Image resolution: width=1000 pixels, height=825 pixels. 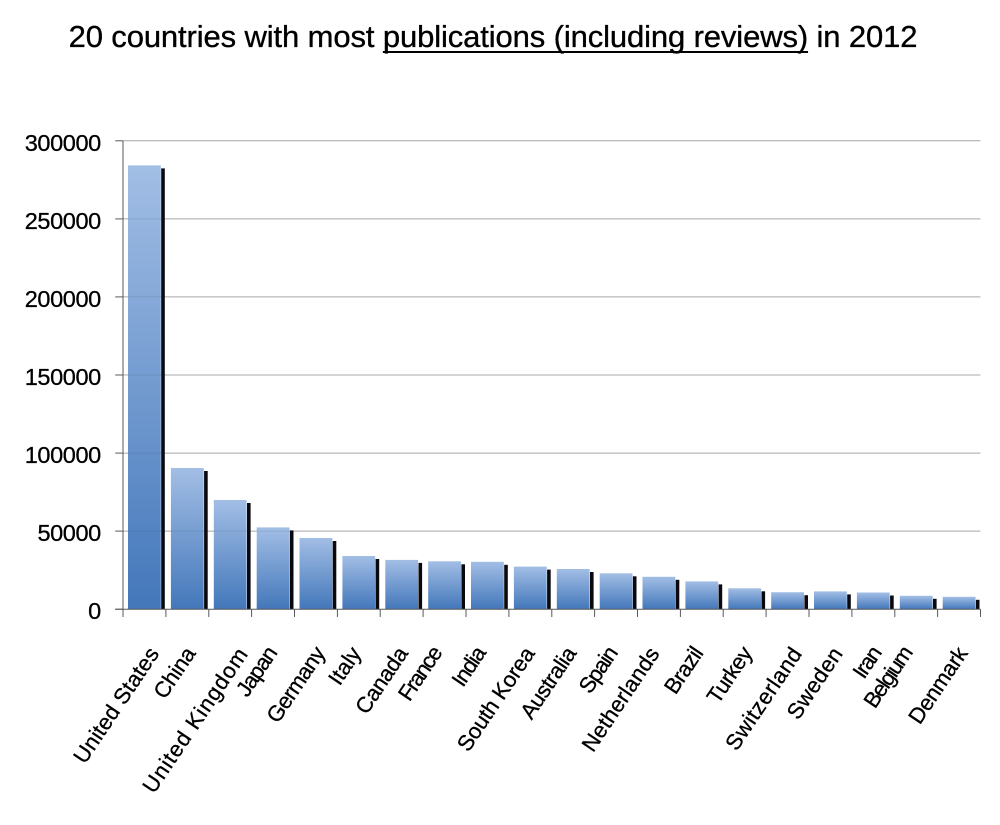 What do you see at coordinates (63, 221) in the screenshot?
I see `svg-text: 250000` at bounding box center [63, 221].